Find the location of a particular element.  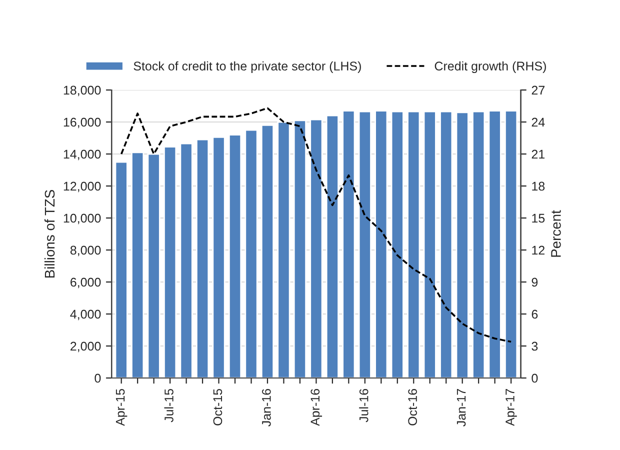

x-tick-label: Jul-15 is located at coordinates (169, 405).